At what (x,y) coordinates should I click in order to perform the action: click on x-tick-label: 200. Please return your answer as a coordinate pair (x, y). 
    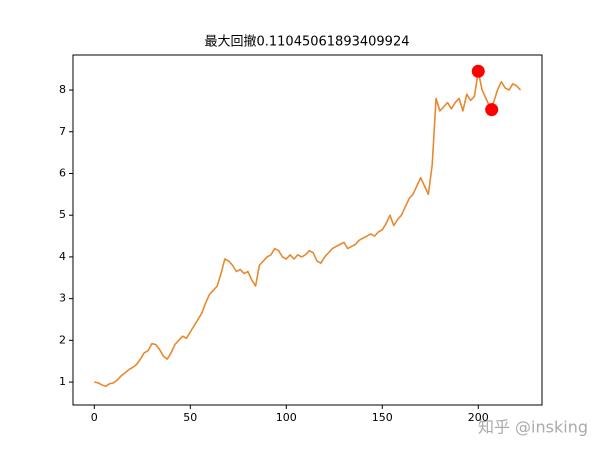
    Looking at the image, I should click on (478, 417).